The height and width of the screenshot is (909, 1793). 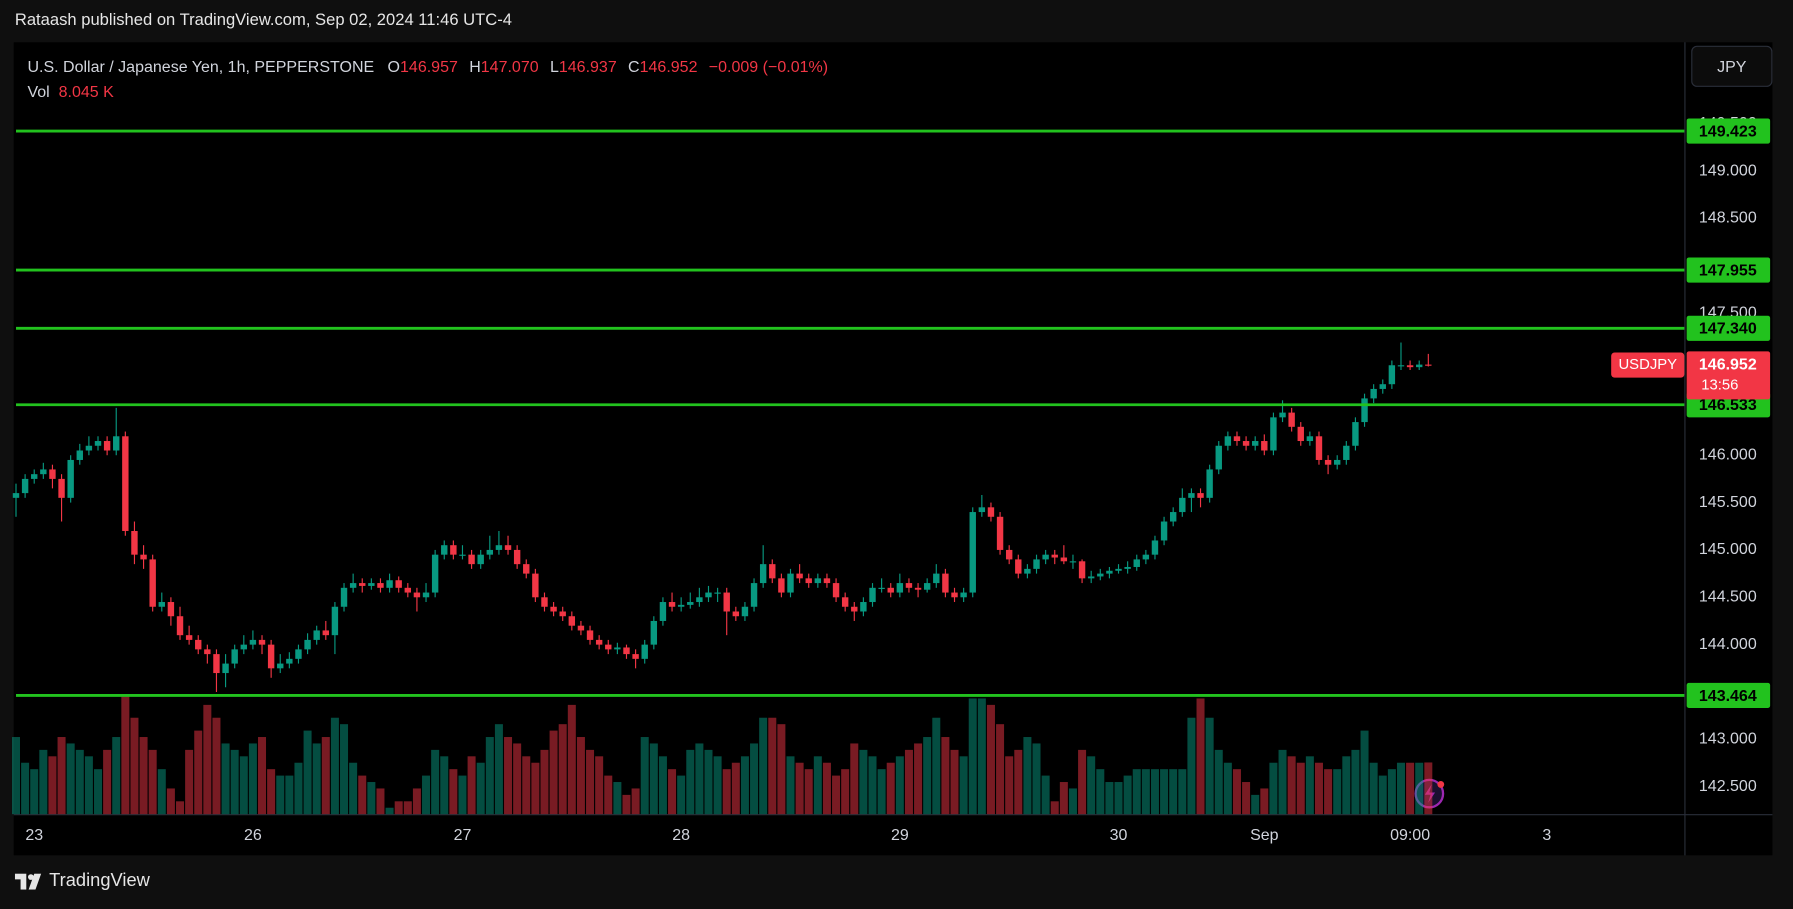 I want to click on currency-button: JPY, so click(x=1732, y=66).